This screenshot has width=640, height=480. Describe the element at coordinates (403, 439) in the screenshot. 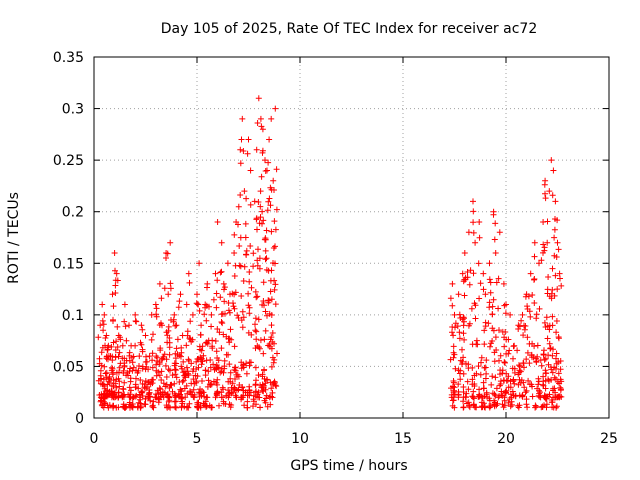

I see `x-tick-label: 15` at that location.